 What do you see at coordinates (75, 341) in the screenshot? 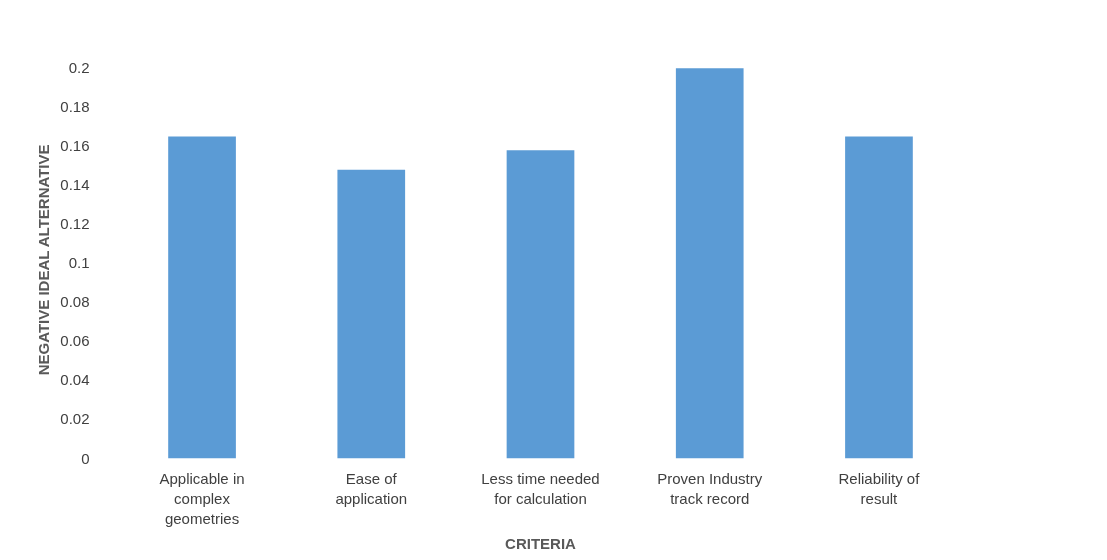
I see `y-tick-label: 0.06` at bounding box center [75, 341].